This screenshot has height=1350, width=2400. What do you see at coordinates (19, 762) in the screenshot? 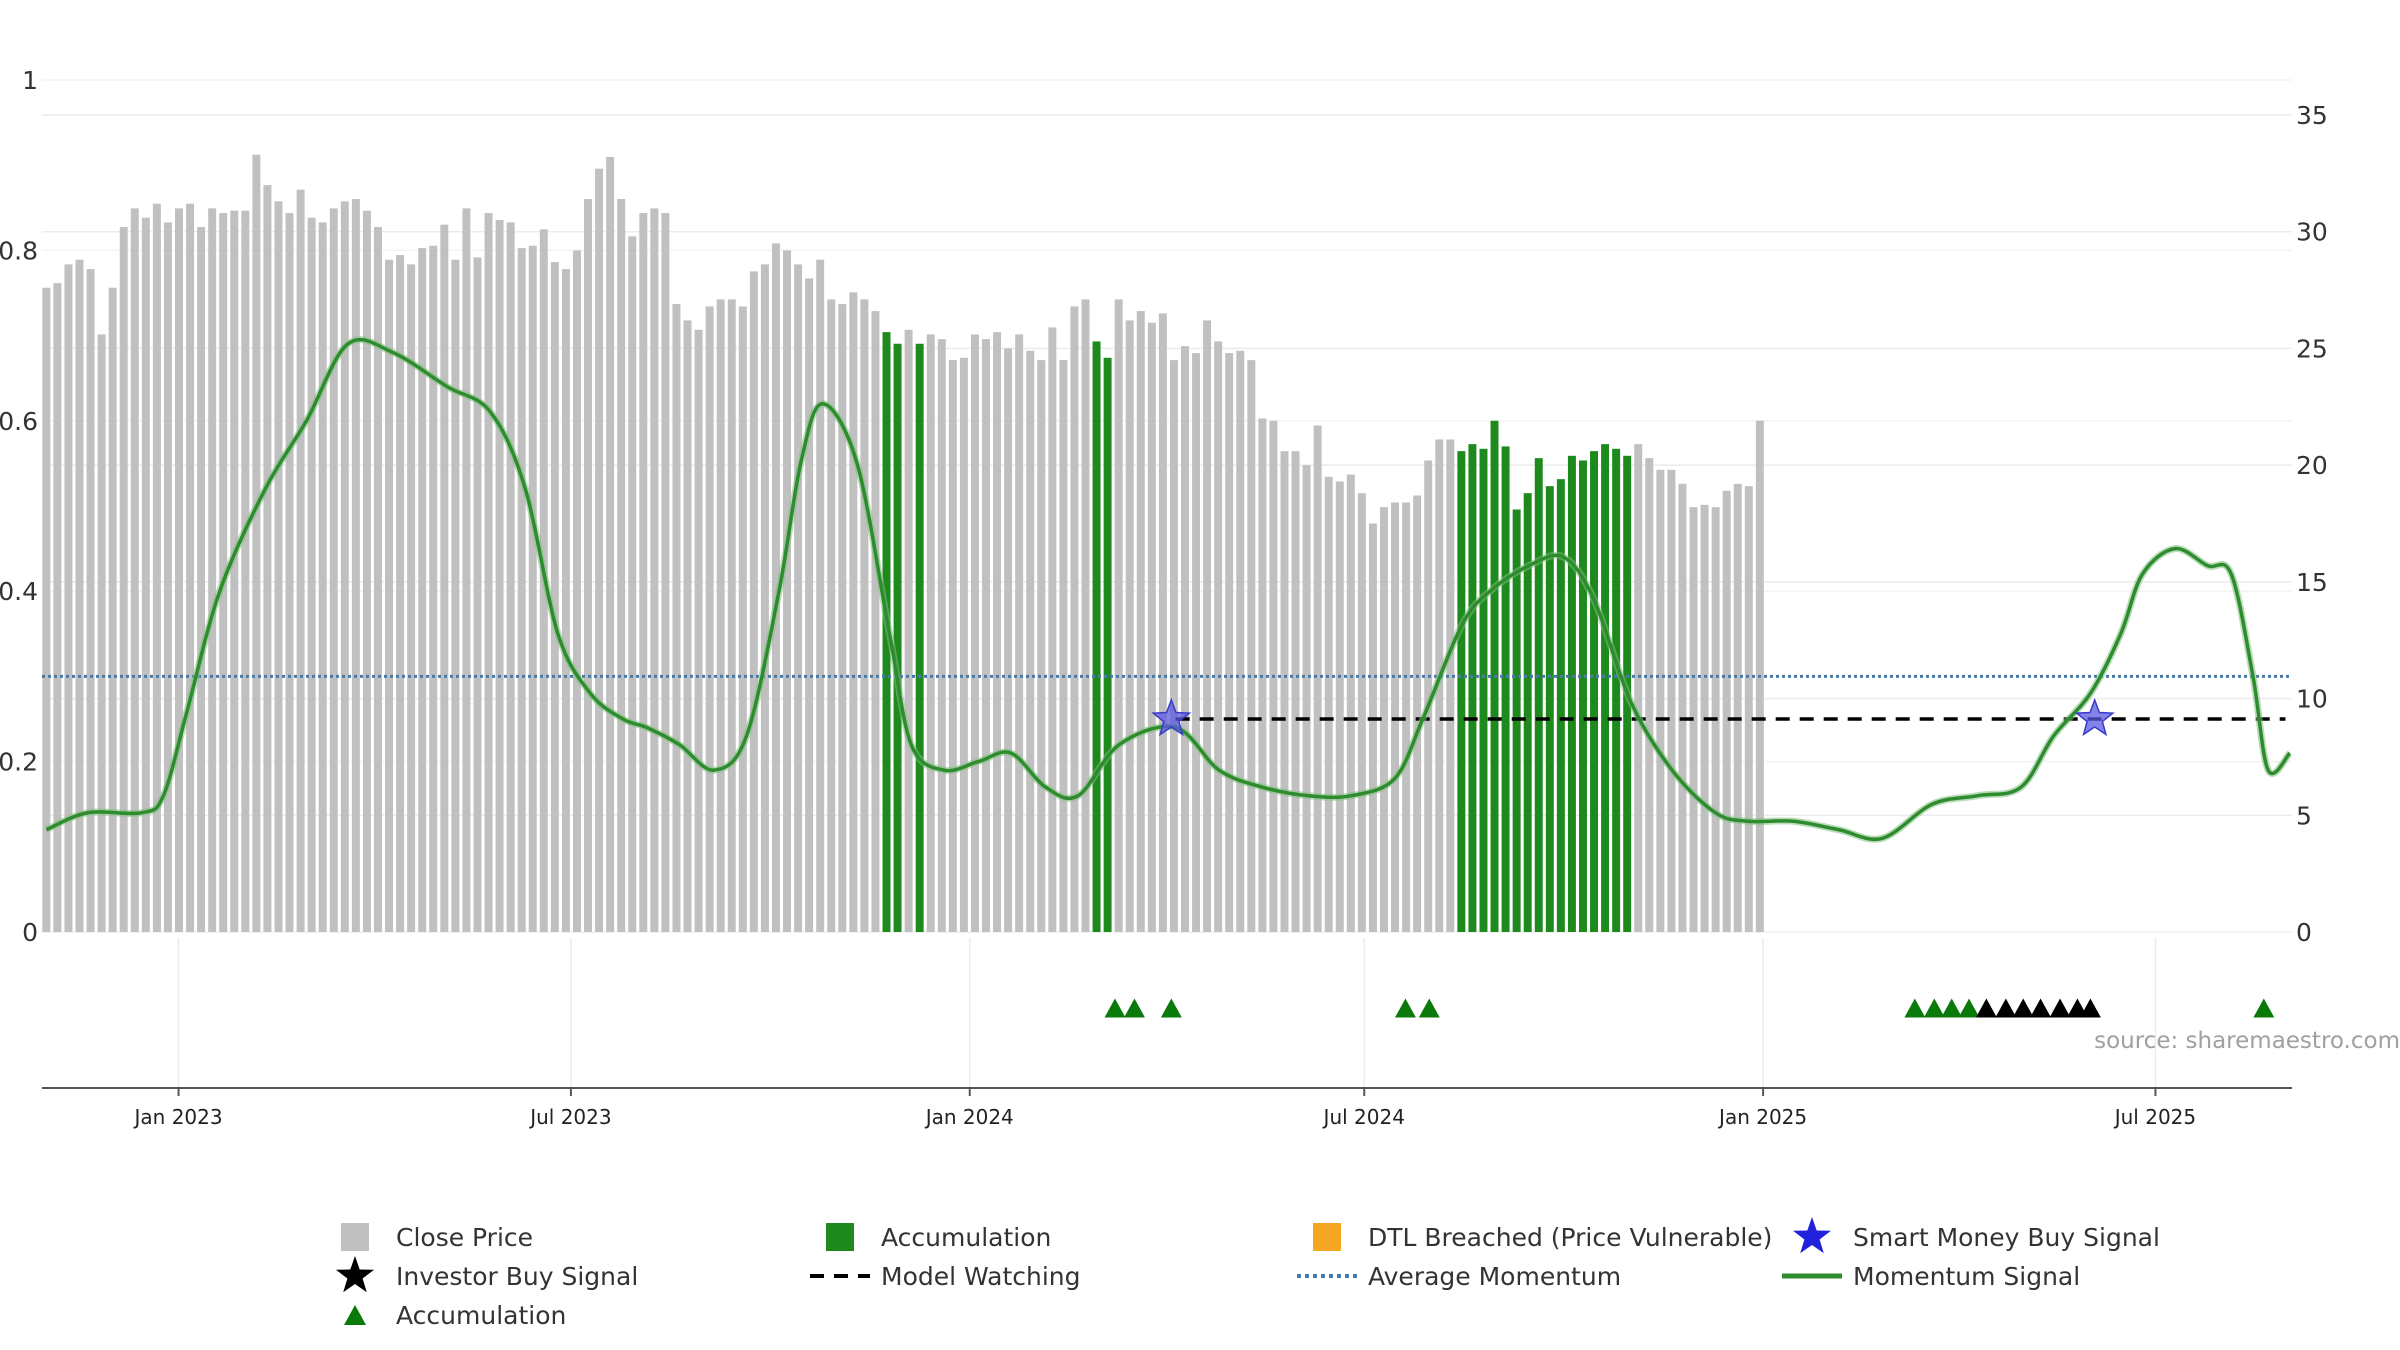
I see `left-tick-label: 0.2` at bounding box center [19, 762].